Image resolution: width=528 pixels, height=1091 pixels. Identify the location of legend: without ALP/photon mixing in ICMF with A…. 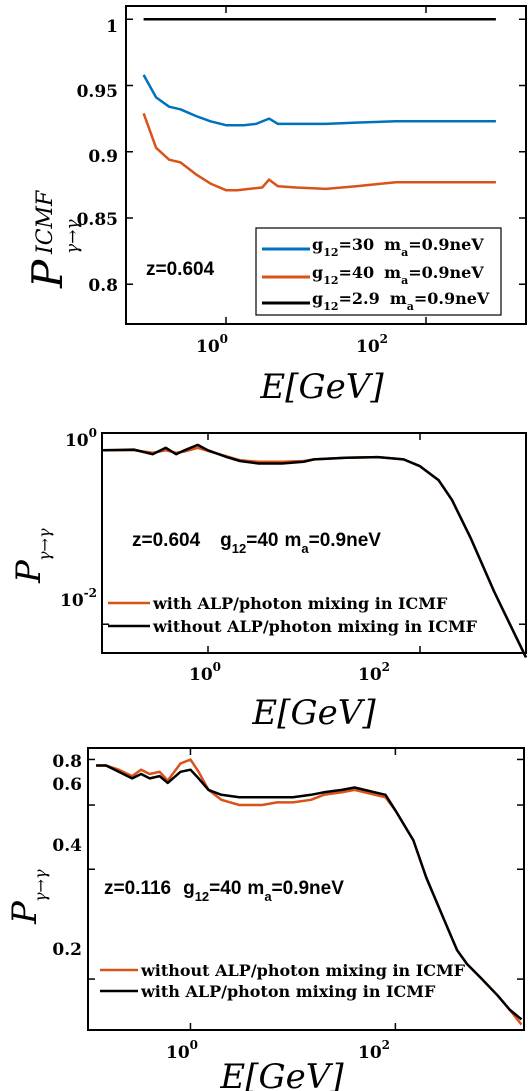
(283, 981).